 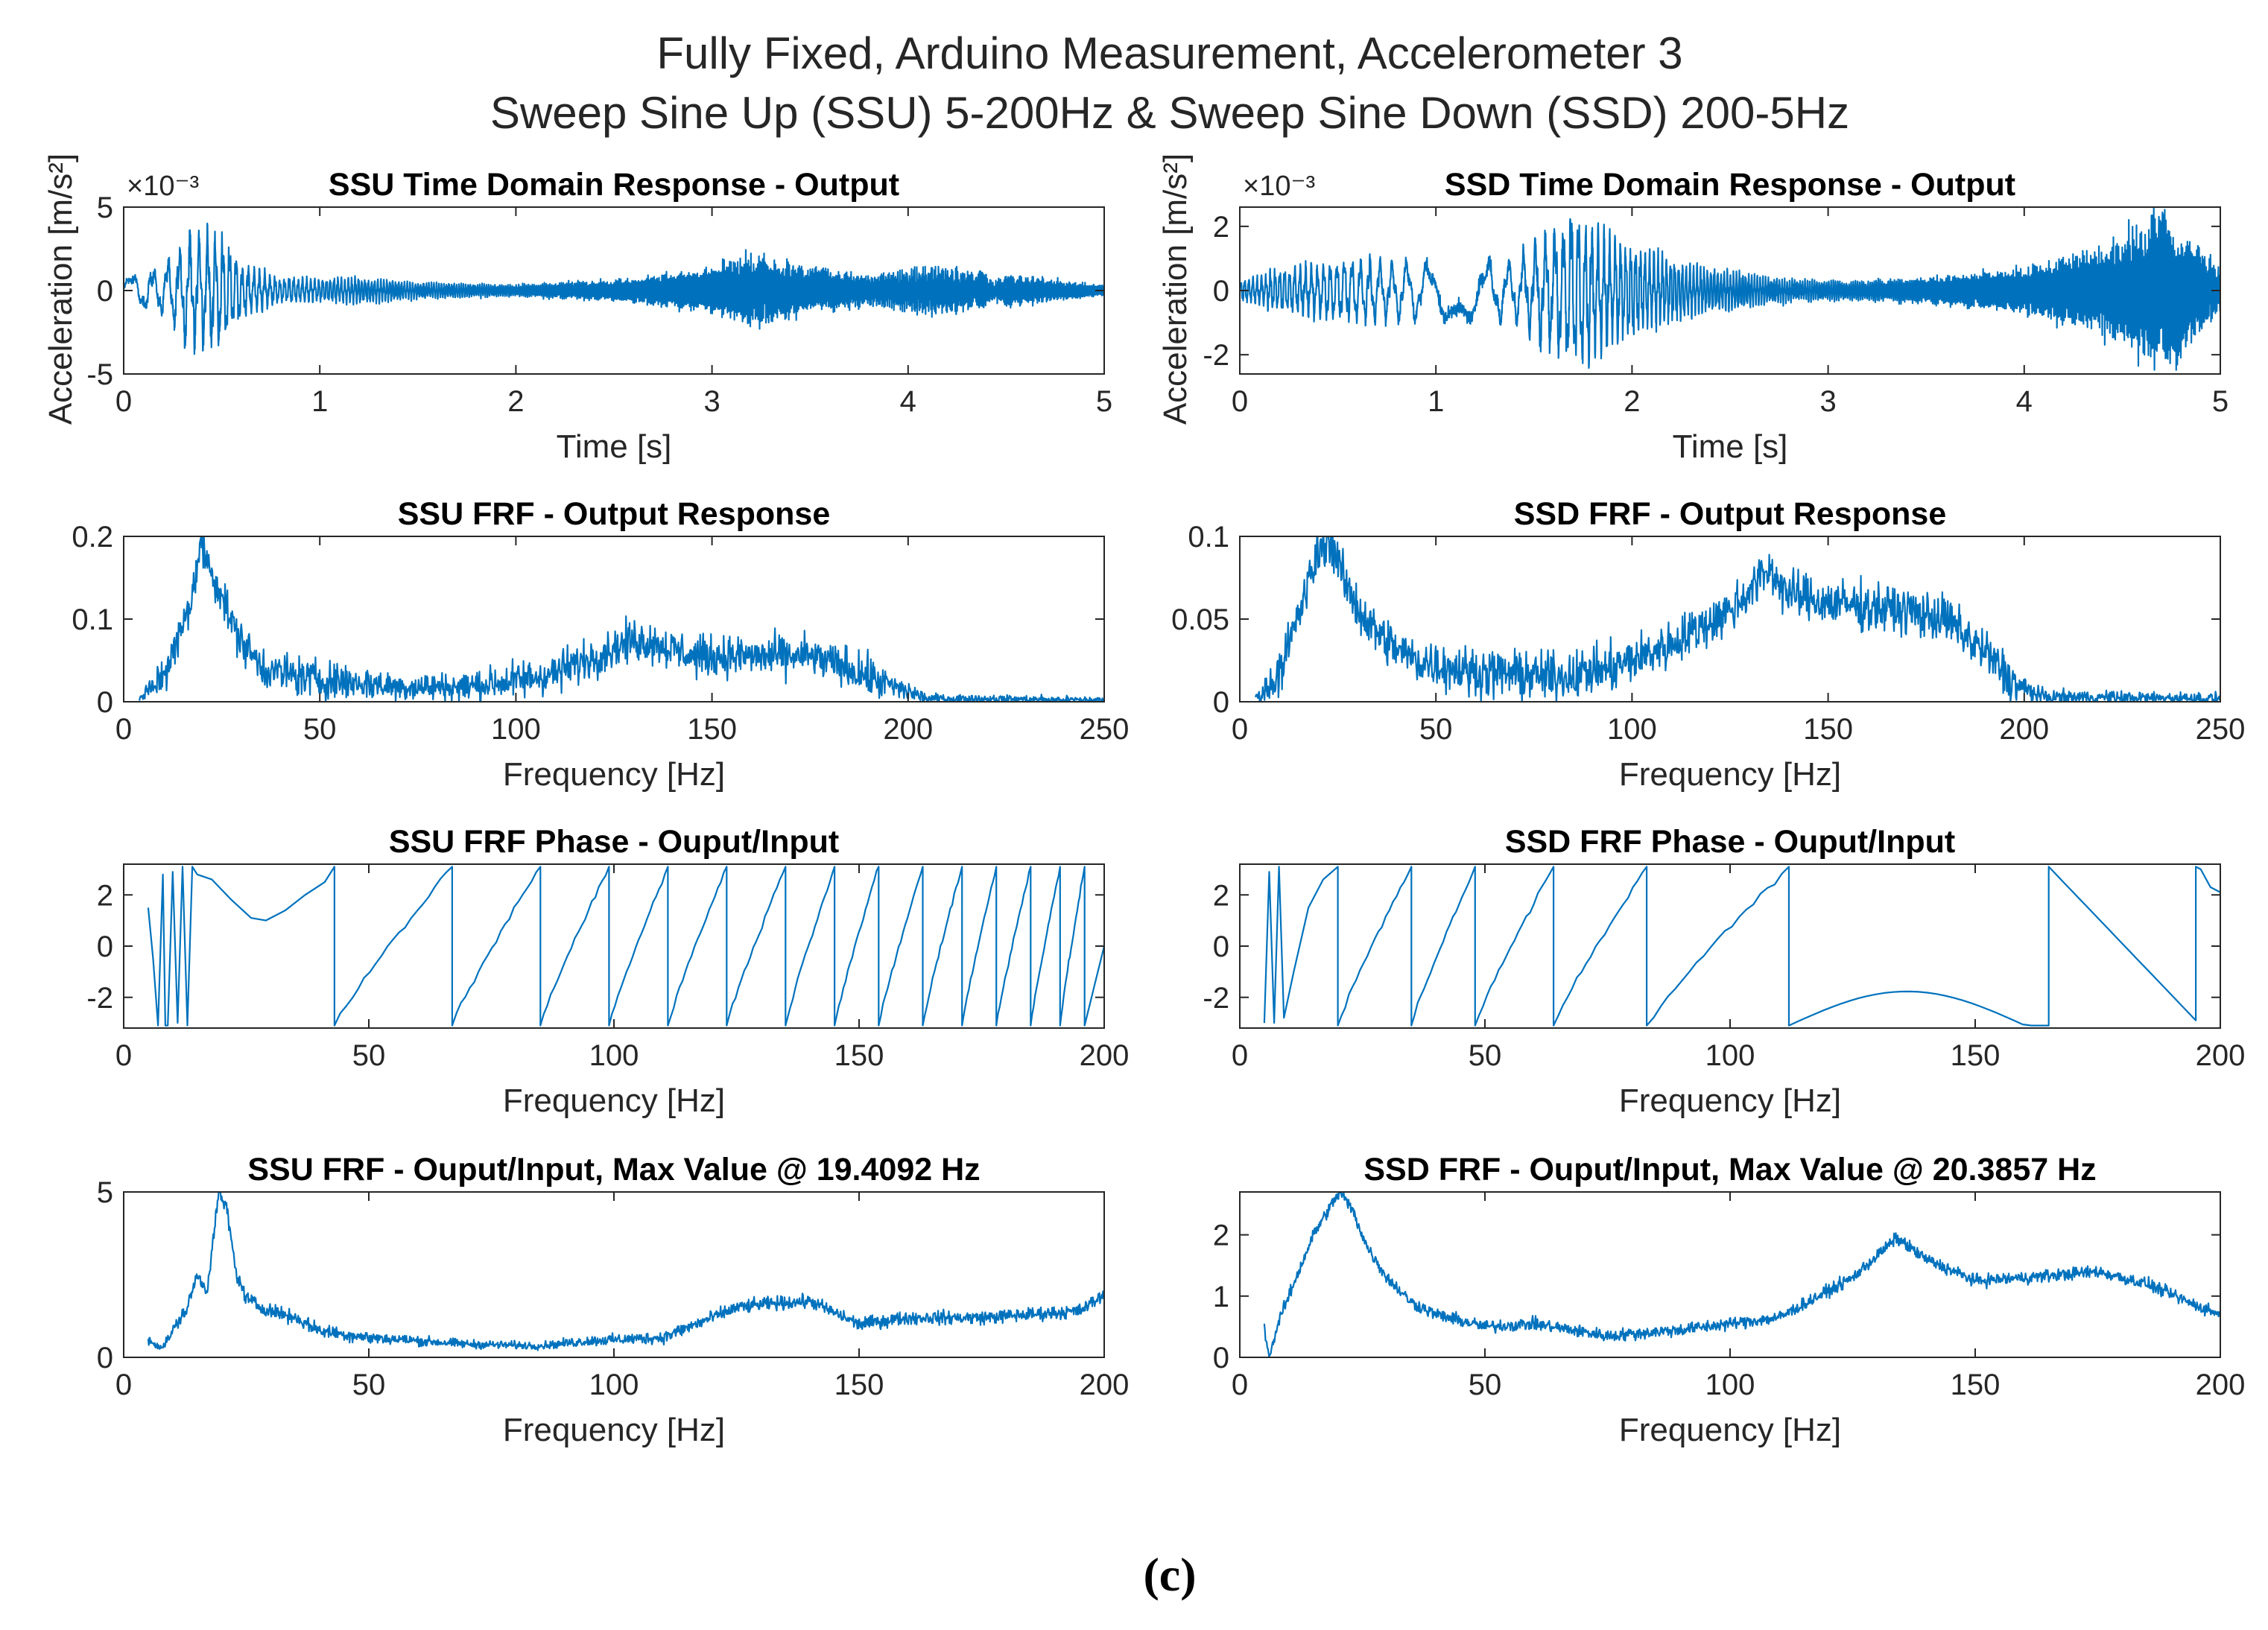 What do you see at coordinates (1730, 185) in the screenshot?
I see `axes-title: SSD Time Domain Response - Output` at bounding box center [1730, 185].